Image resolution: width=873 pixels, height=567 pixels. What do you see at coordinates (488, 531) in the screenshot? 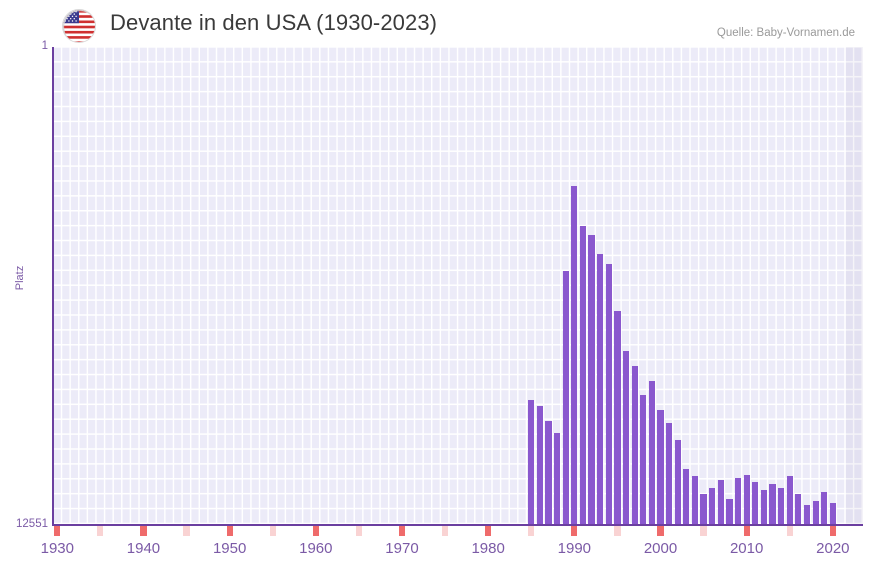
I see `x-tick-1980` at bounding box center [488, 531].